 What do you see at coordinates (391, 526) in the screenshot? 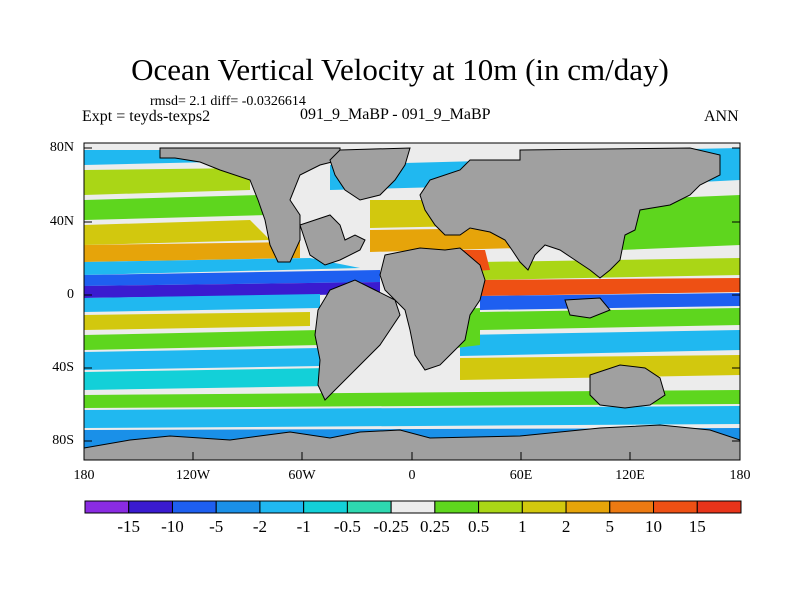
I see `colorbar-label: -0.25` at bounding box center [391, 526].